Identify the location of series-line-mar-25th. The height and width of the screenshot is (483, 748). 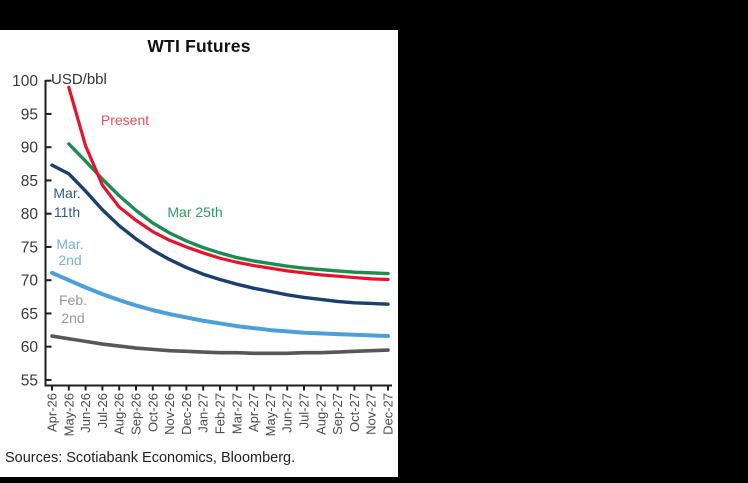
(228, 209).